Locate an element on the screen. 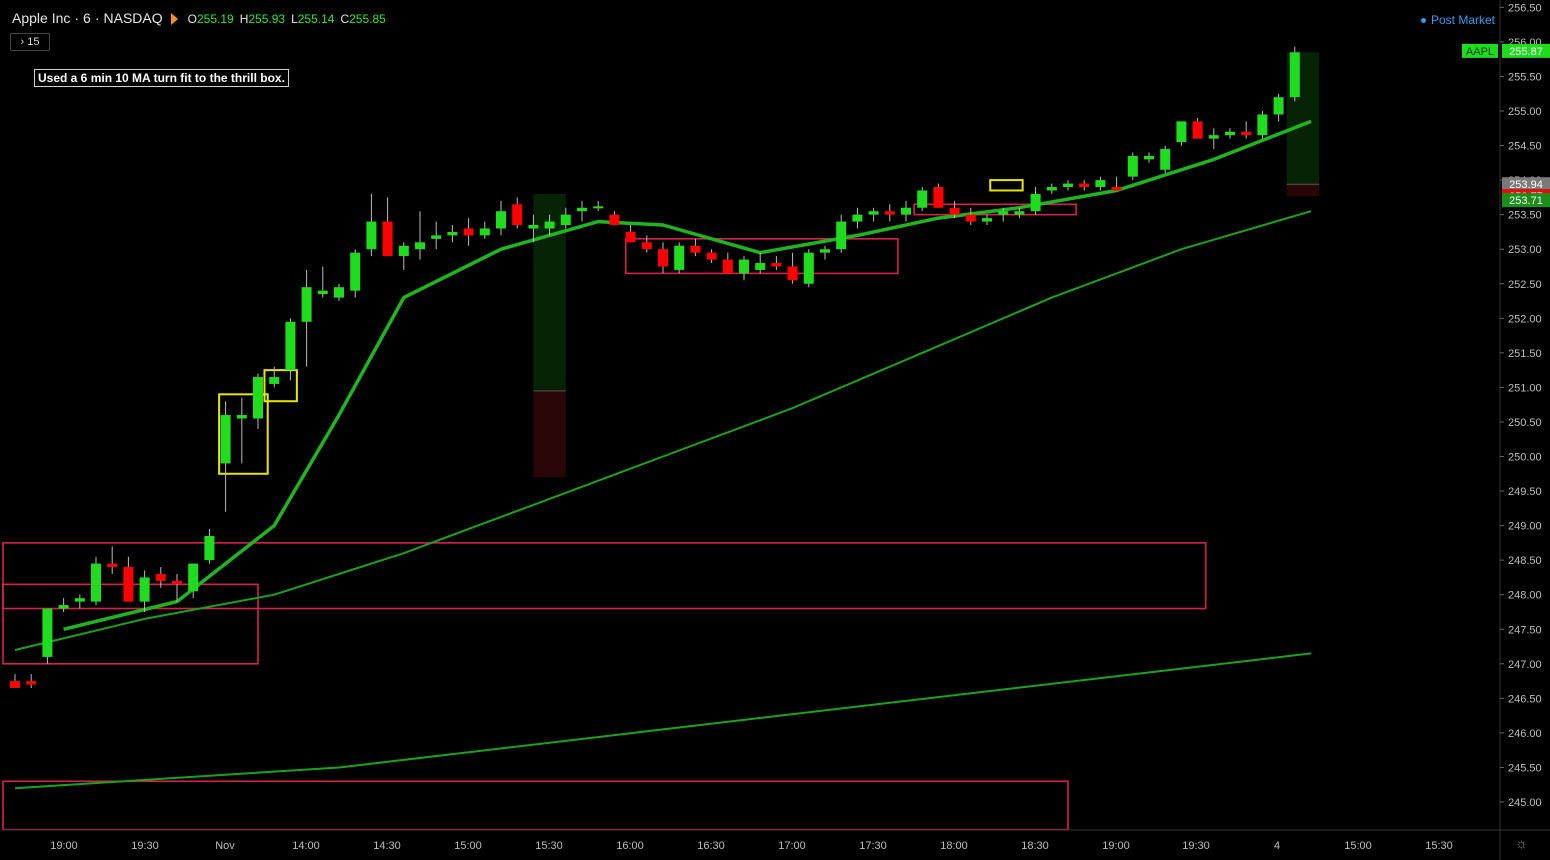 This screenshot has width=1550, height=860. time-tick-label: 16:00 is located at coordinates (630, 846).